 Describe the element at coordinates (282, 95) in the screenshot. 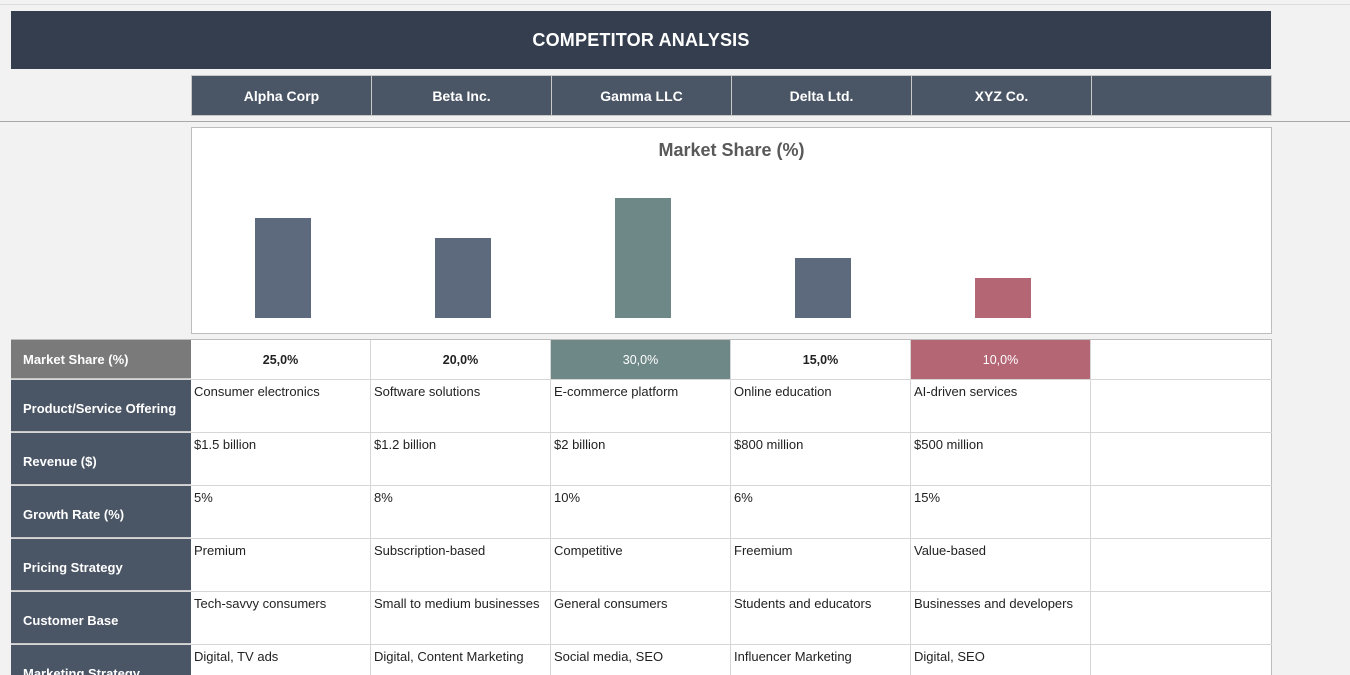

I see `competitor-header-alpha: Alpha Corp` at that location.